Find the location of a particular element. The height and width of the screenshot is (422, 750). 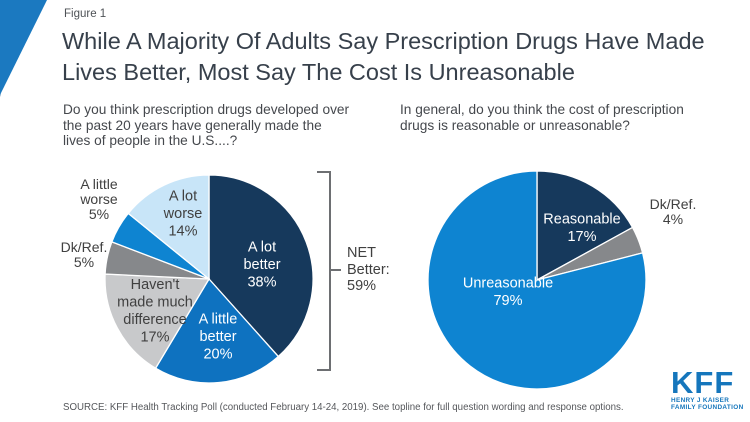

kff-logo-line2: FAMILY FOUNDATION is located at coordinates (707, 408).